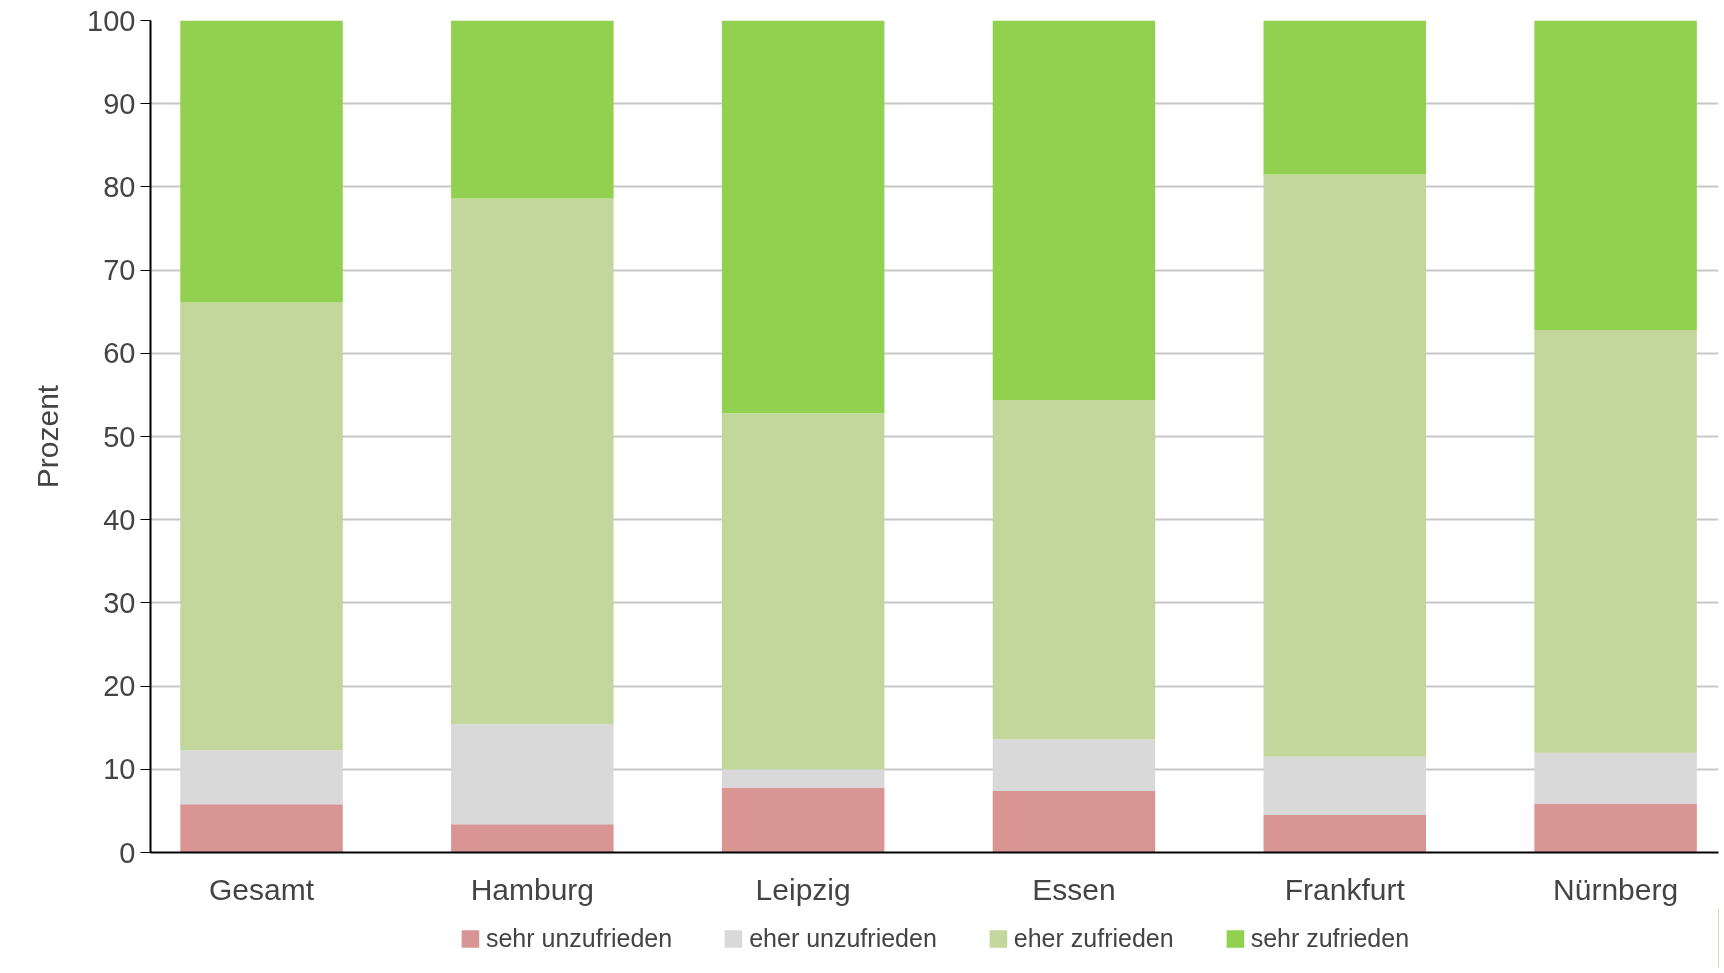 This screenshot has width=1724, height=973. I want to click on y-axis-title: Prozent, so click(48, 436).